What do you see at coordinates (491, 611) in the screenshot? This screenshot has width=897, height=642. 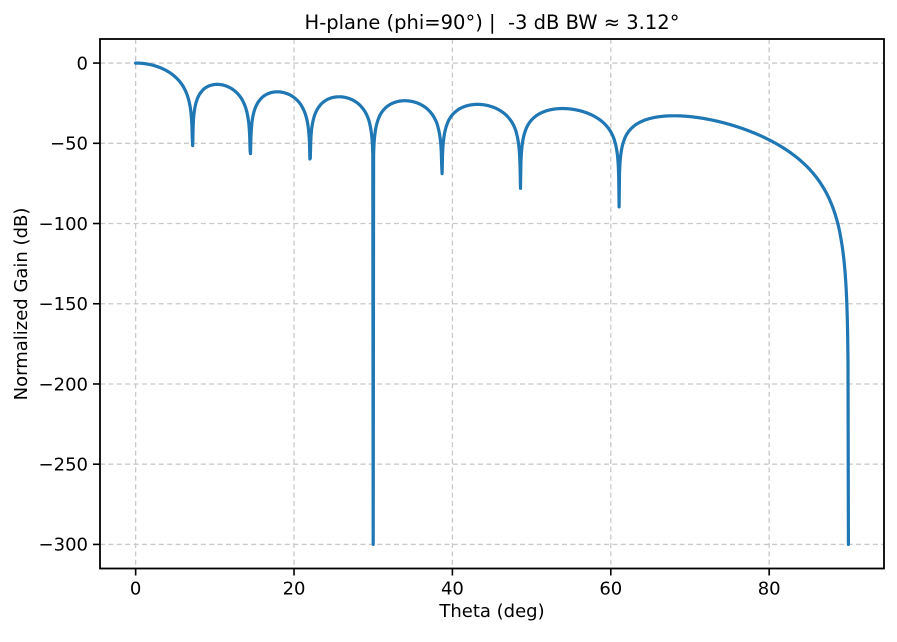 I see `x-axis-label: Theta (deg)` at bounding box center [491, 611].